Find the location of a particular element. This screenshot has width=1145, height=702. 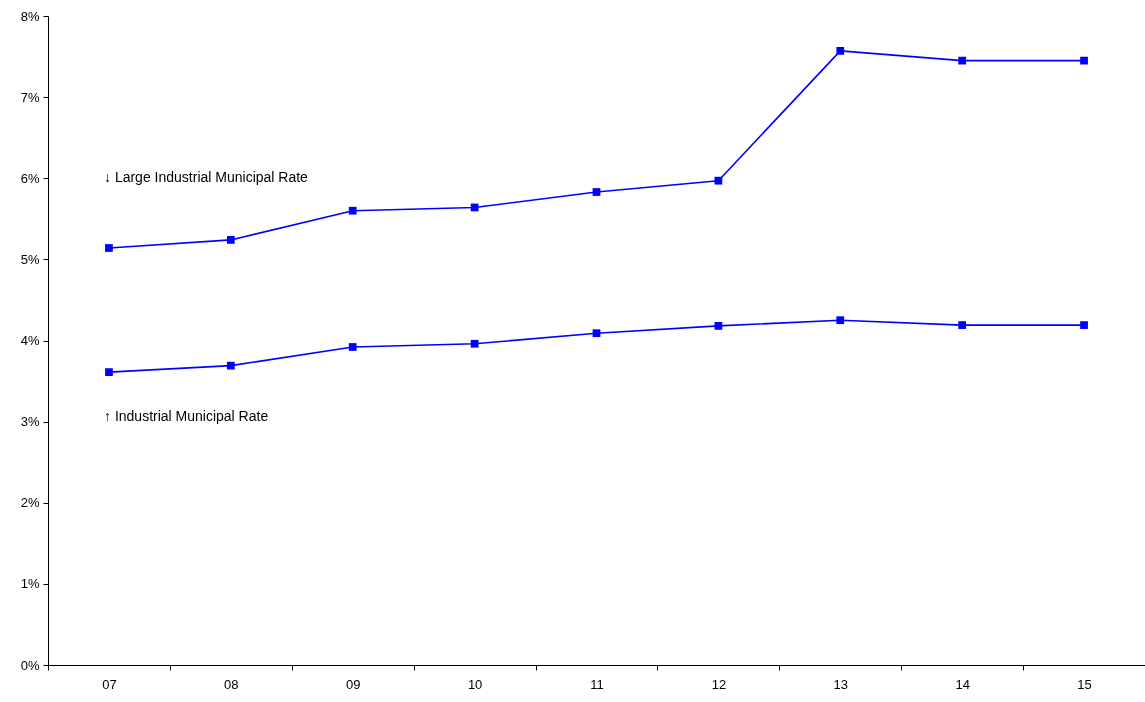

x-tick-label: 14 is located at coordinates (962, 684).